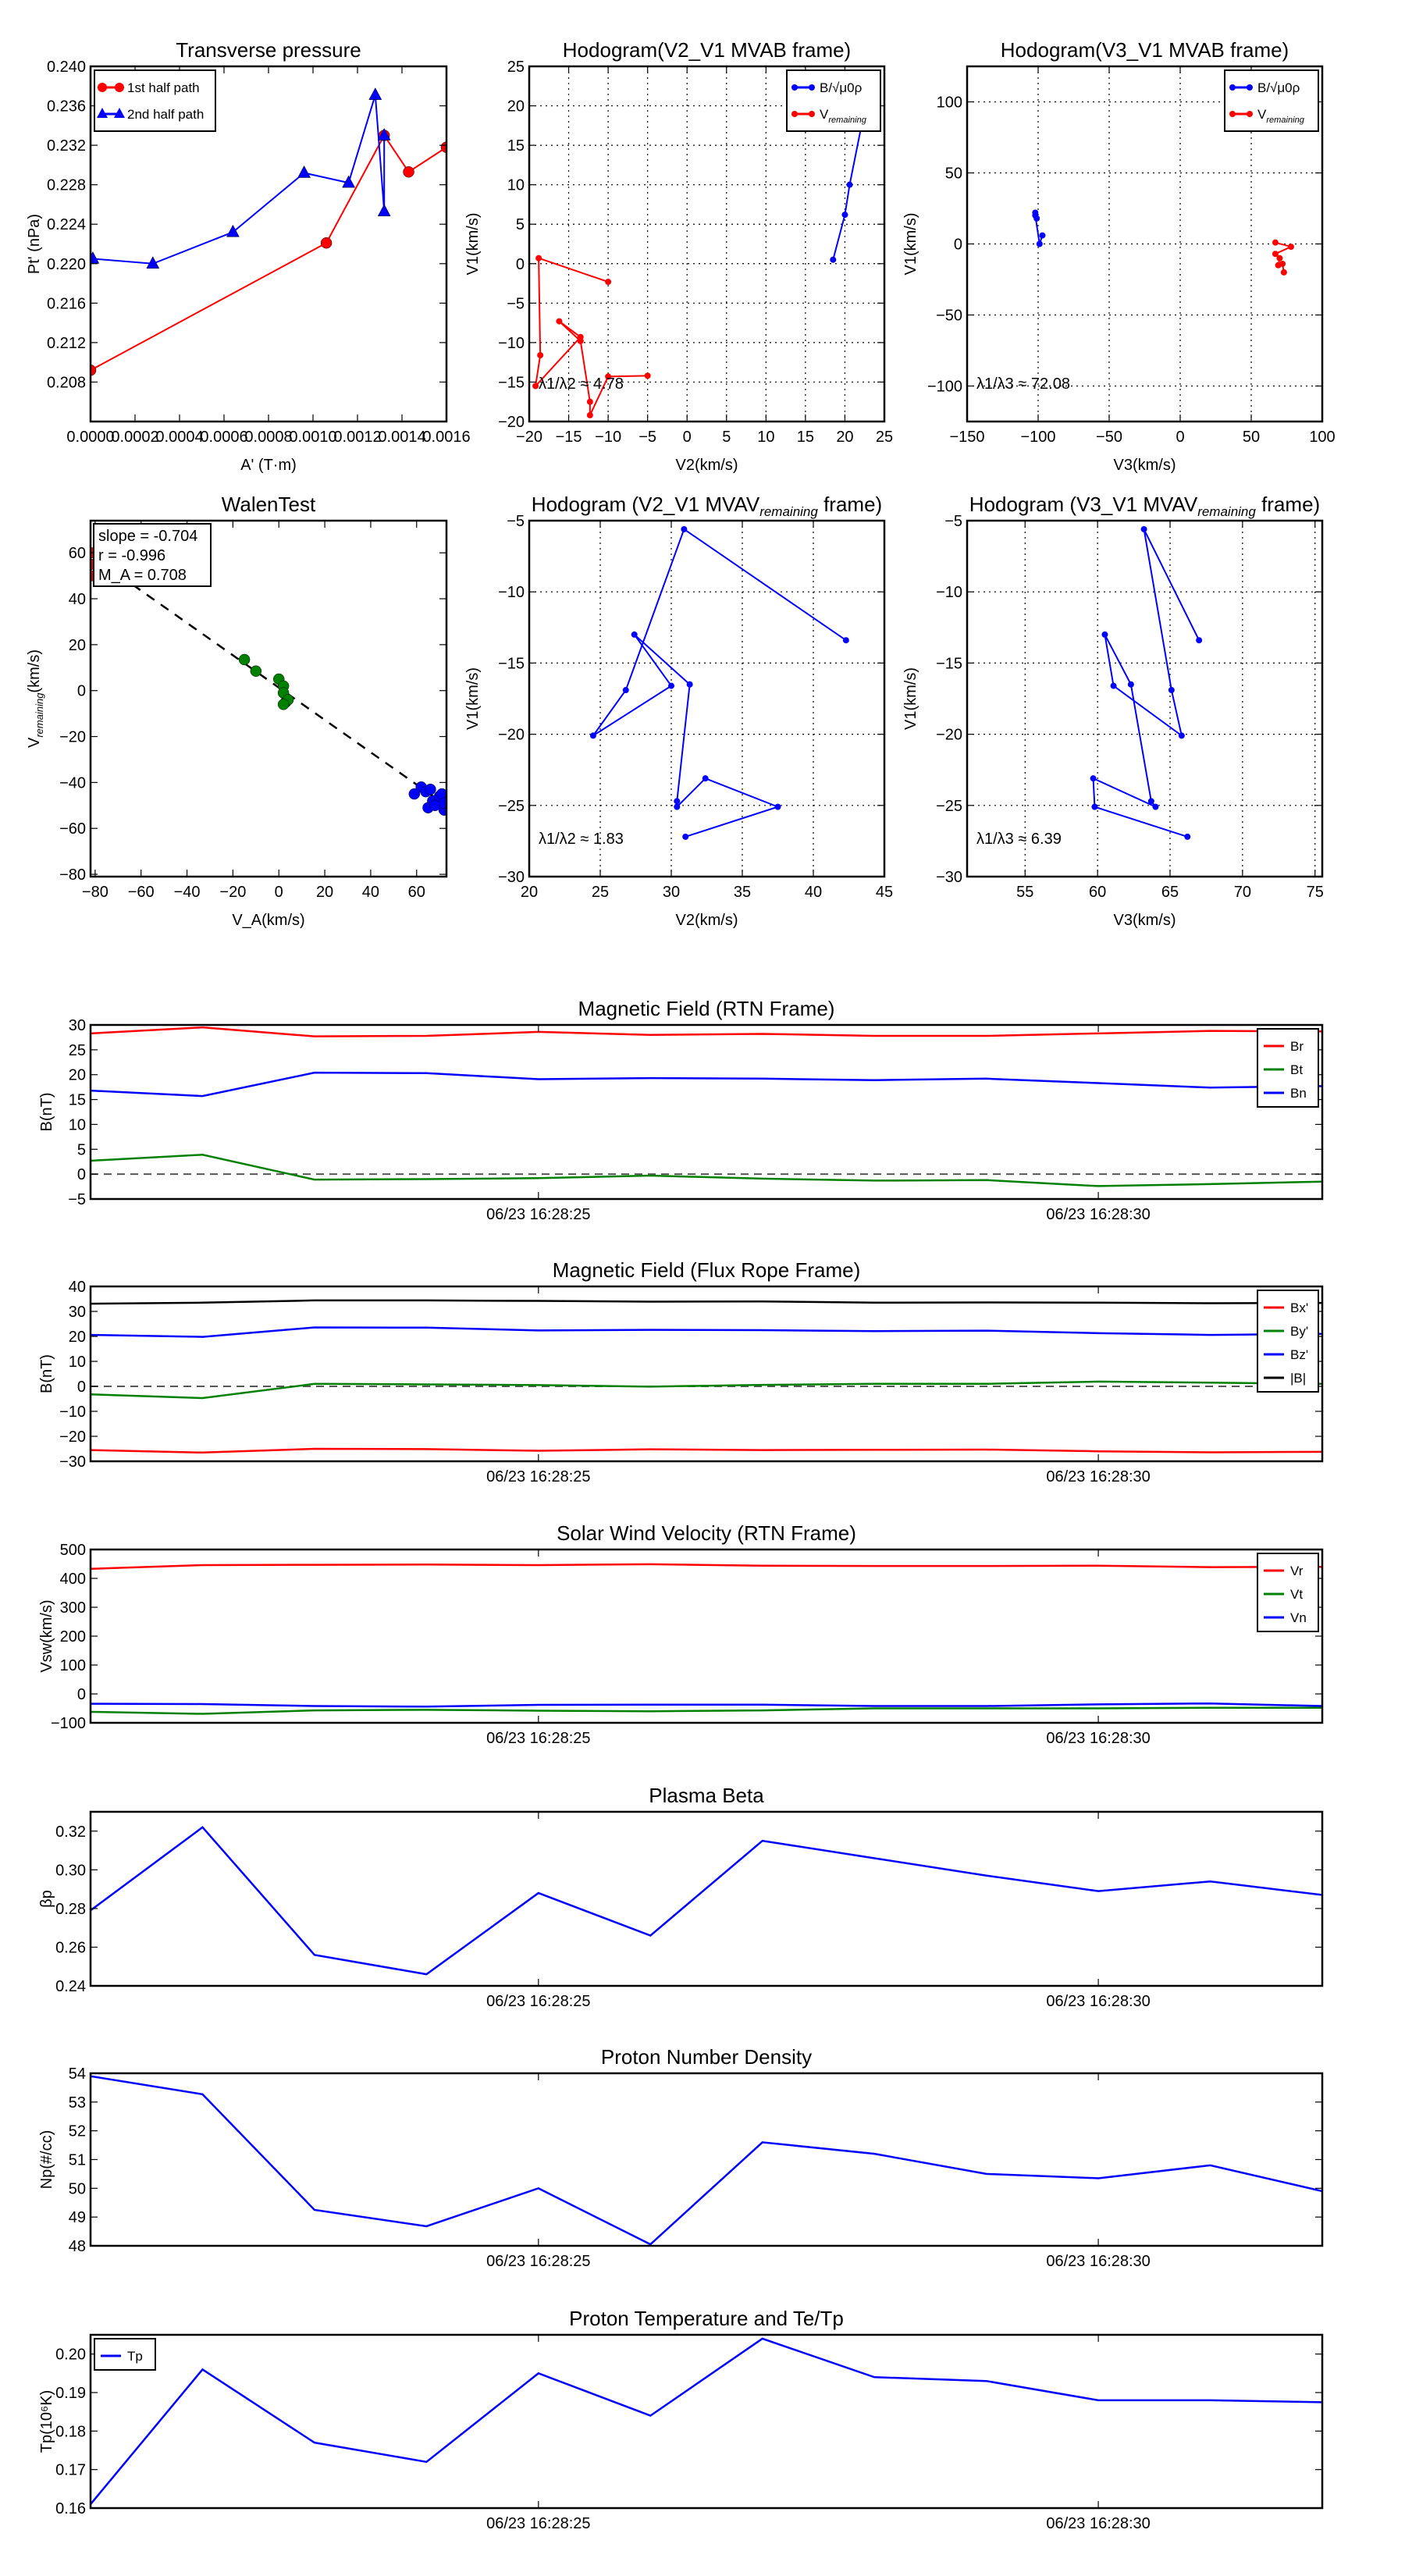 This screenshot has width=1405, height=2576. Describe the element at coordinates (707, 1533) in the screenshot. I see `chart-title: Solar Wind Velocity (RTN Frame)` at that location.